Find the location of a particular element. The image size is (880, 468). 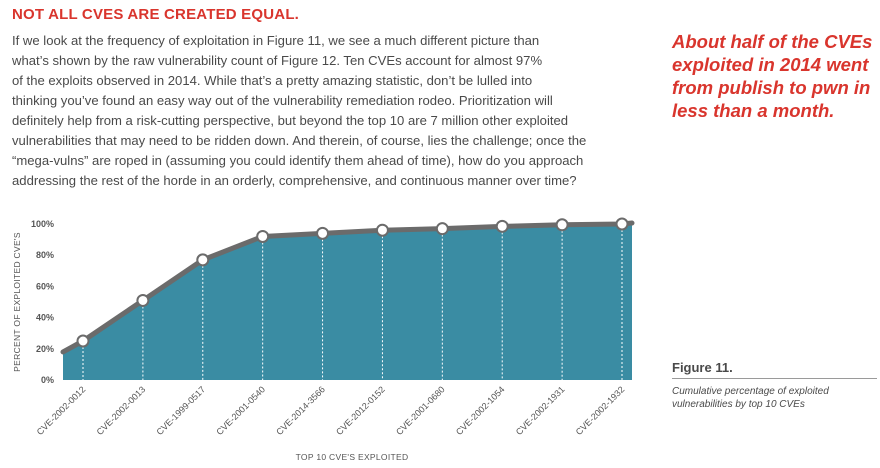

x-tick-label: CVE-2014-3566 is located at coordinates (300, 410).